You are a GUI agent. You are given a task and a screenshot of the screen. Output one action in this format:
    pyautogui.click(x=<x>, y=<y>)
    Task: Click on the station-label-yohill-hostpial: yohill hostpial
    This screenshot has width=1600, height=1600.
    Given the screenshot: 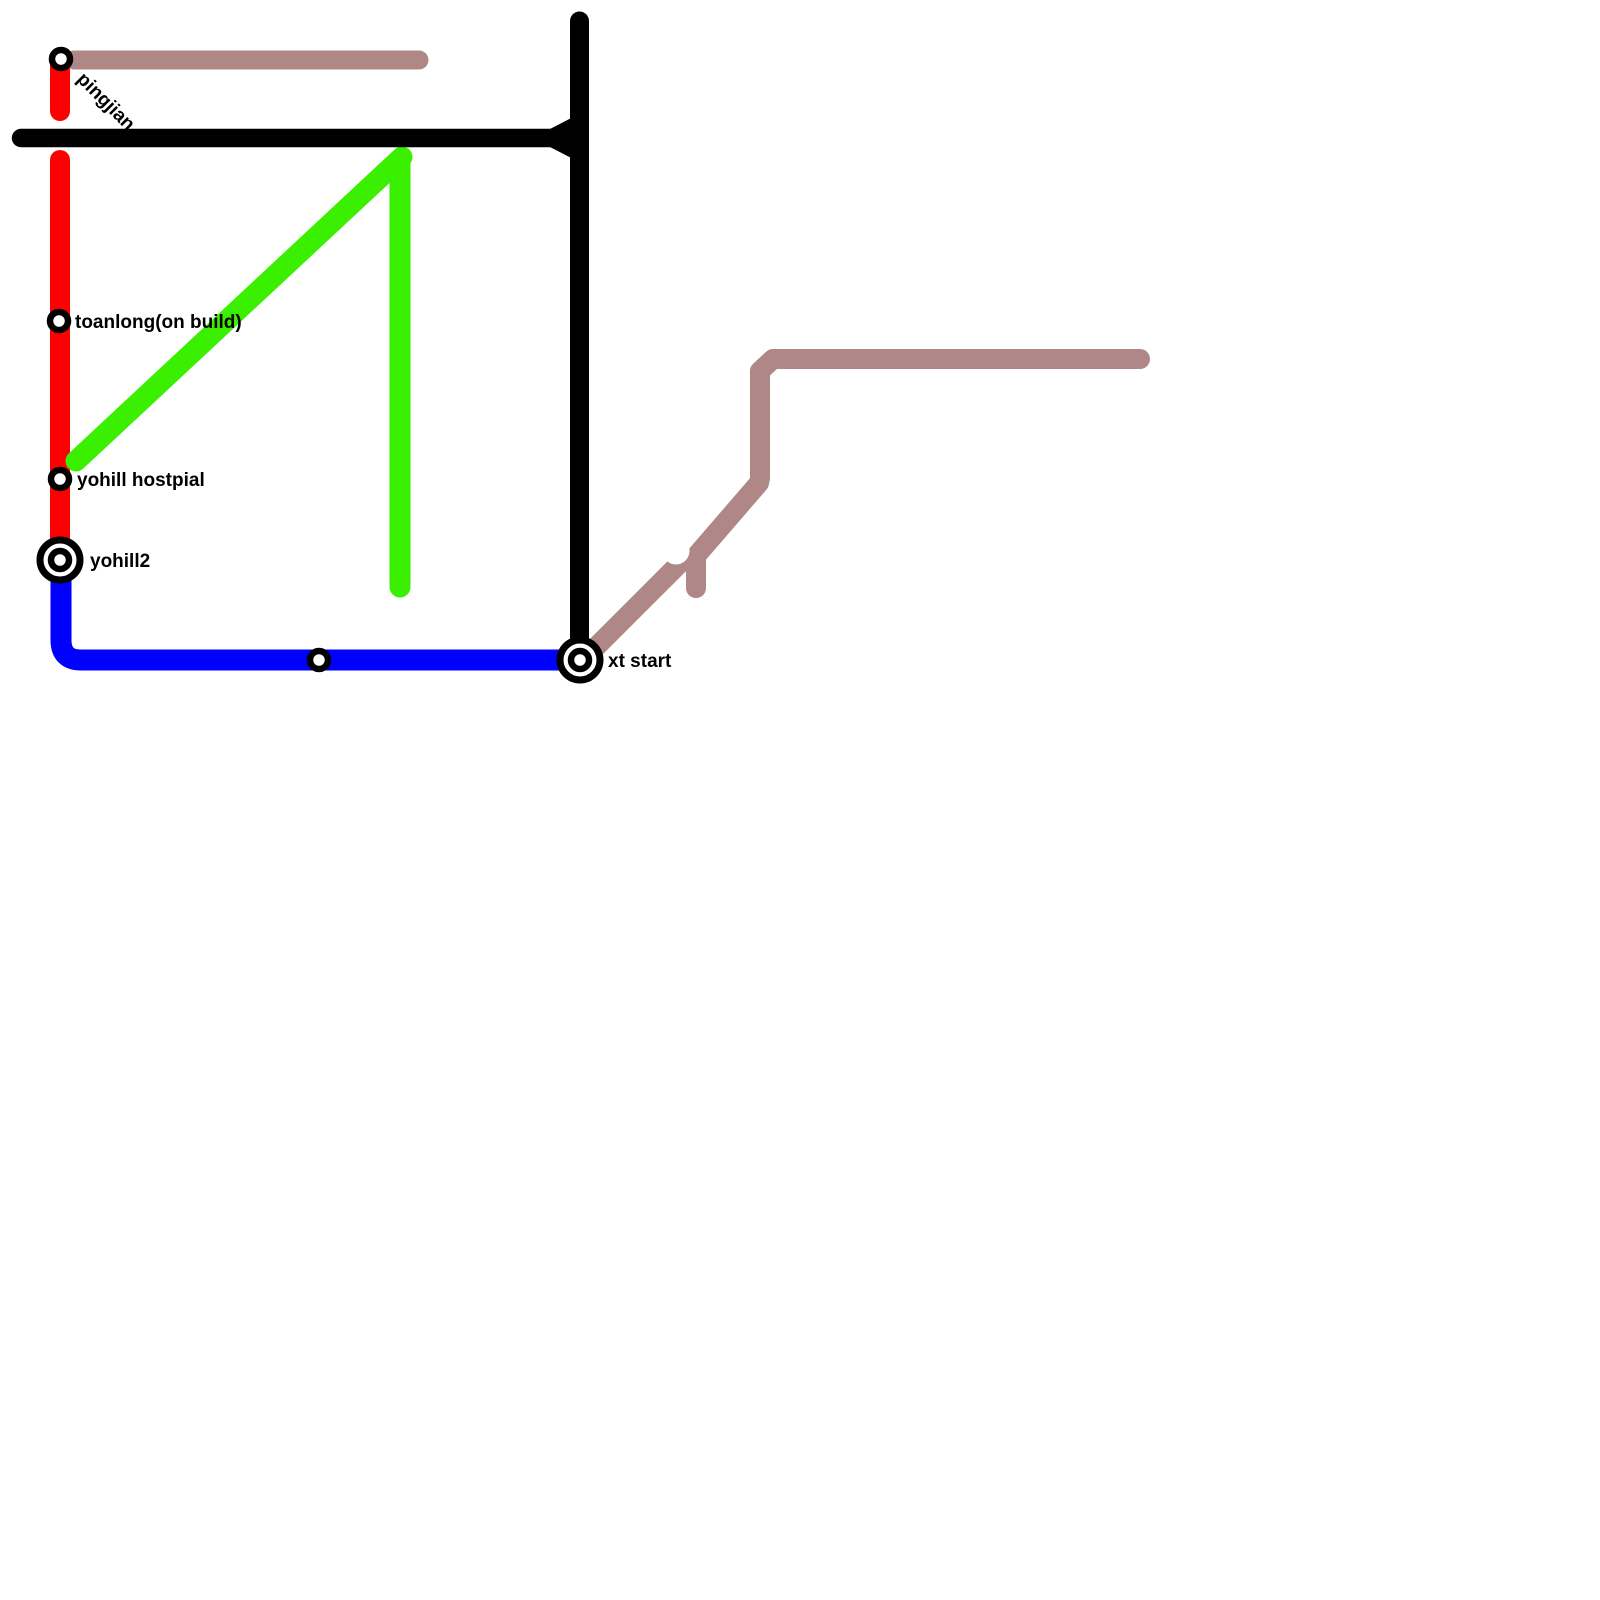 What is the action you would take?
    pyautogui.click(x=141, y=480)
    